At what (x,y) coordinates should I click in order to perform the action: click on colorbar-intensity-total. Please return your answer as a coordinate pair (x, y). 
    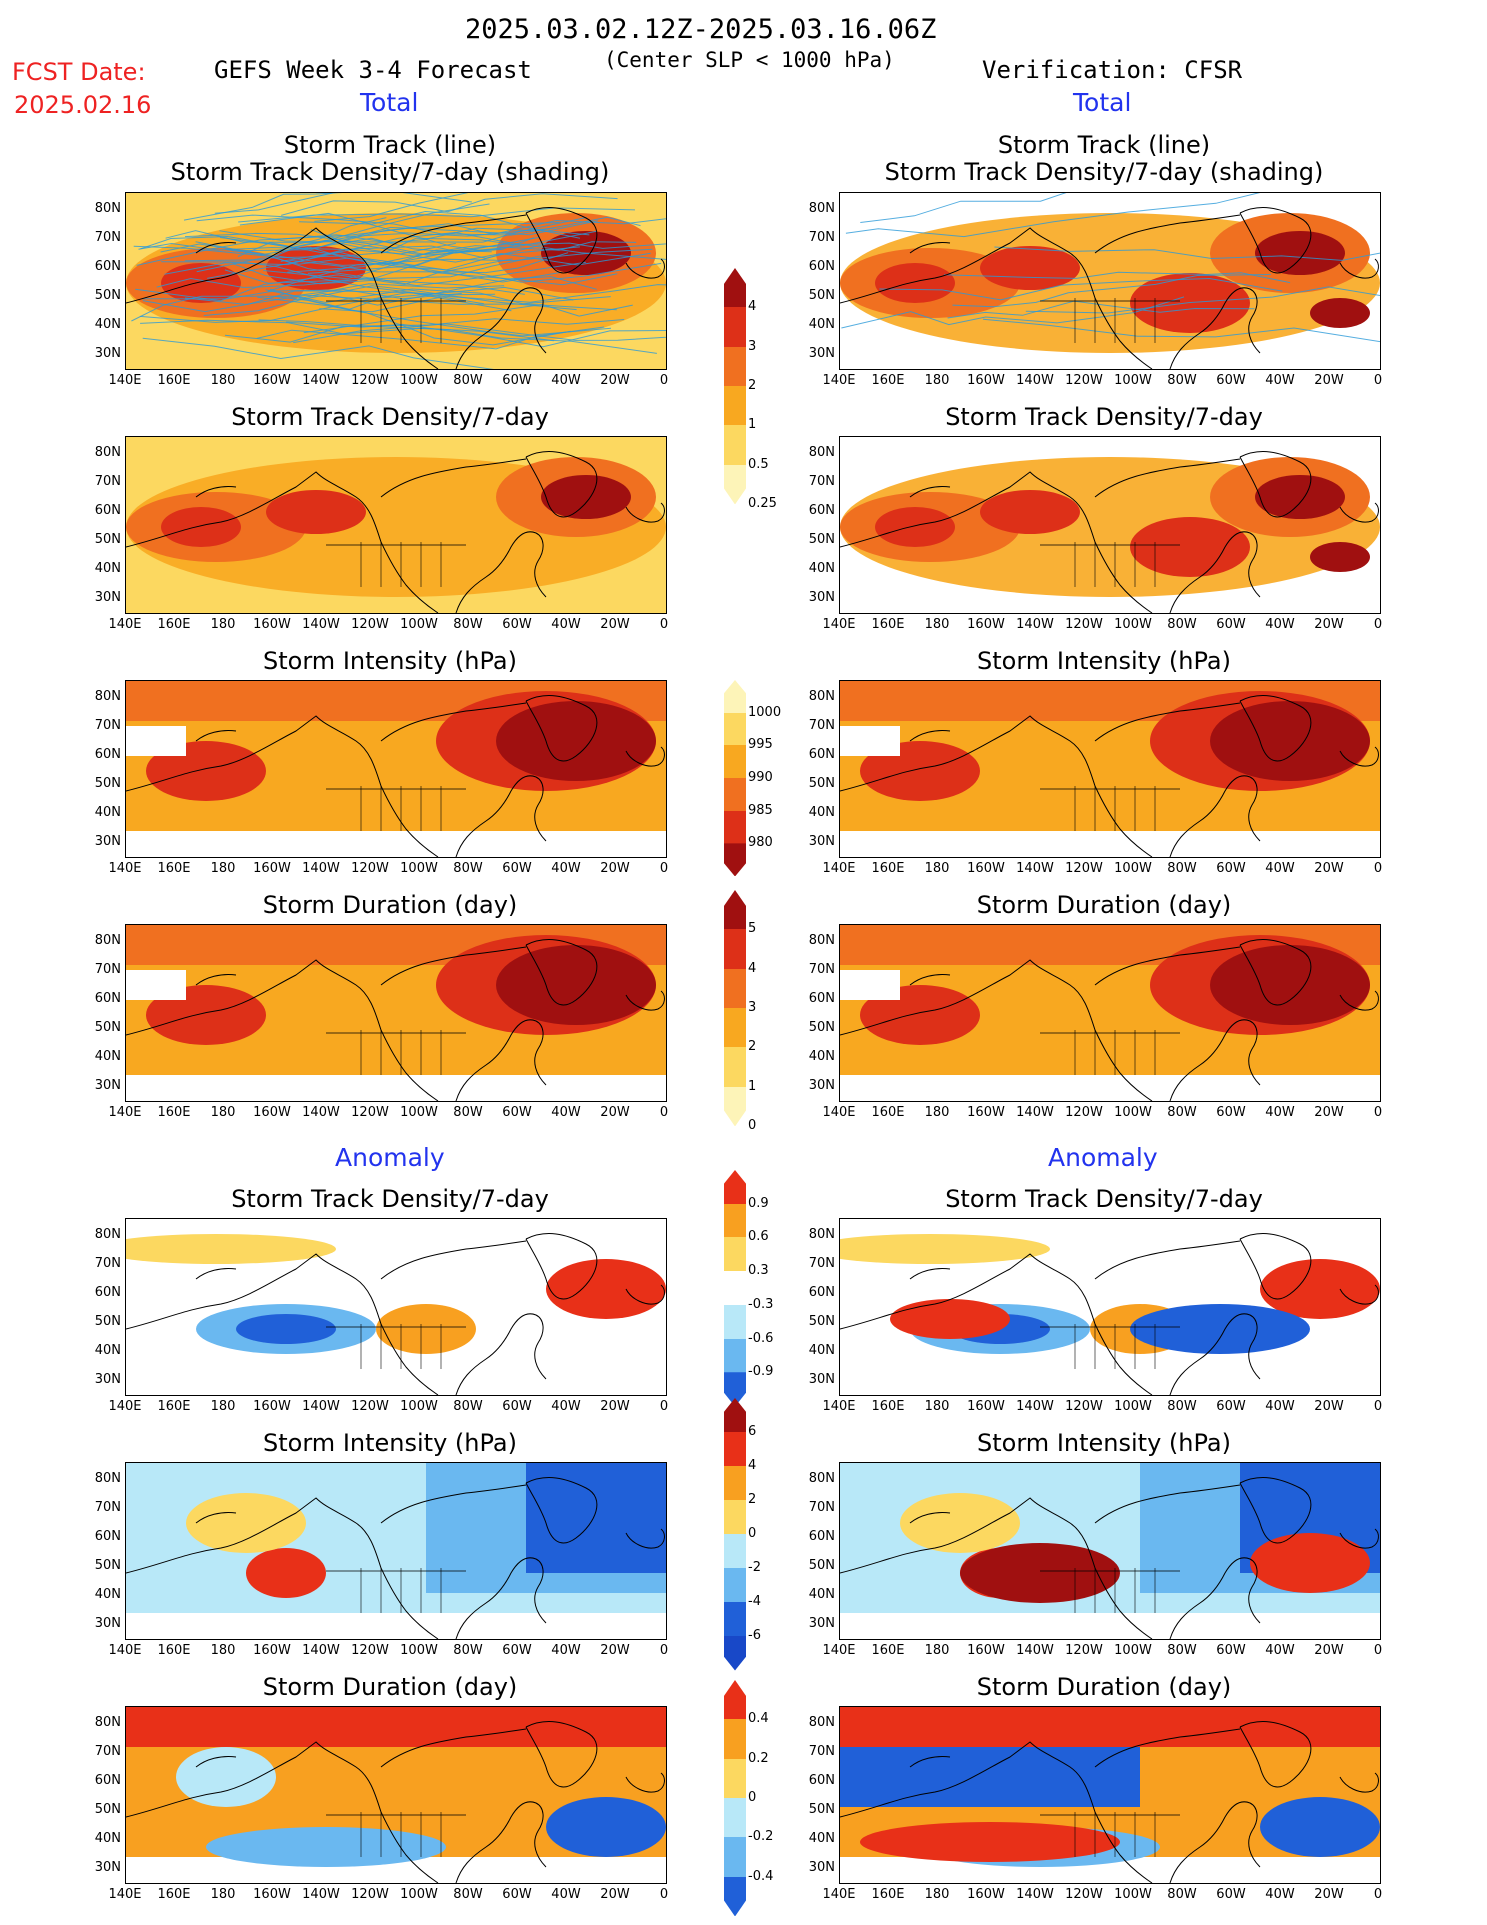
    Looking at the image, I should click on (735, 778).